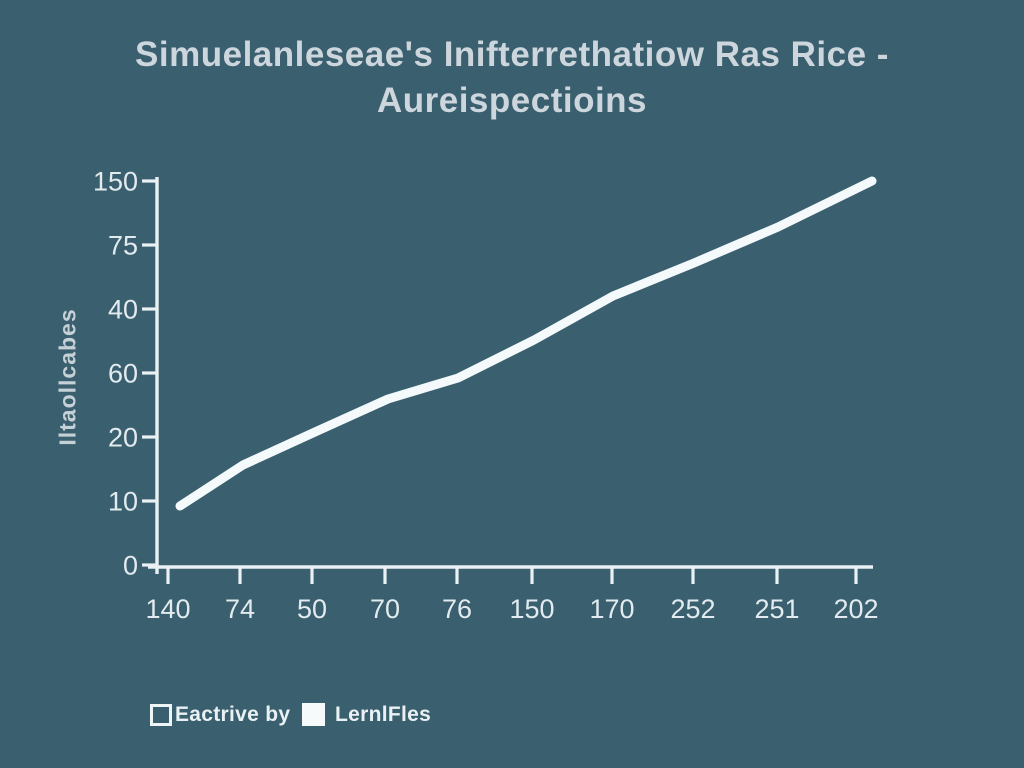 The image size is (1024, 768). Describe the element at coordinates (123, 374) in the screenshot. I see `y-tick-label: 60` at that location.